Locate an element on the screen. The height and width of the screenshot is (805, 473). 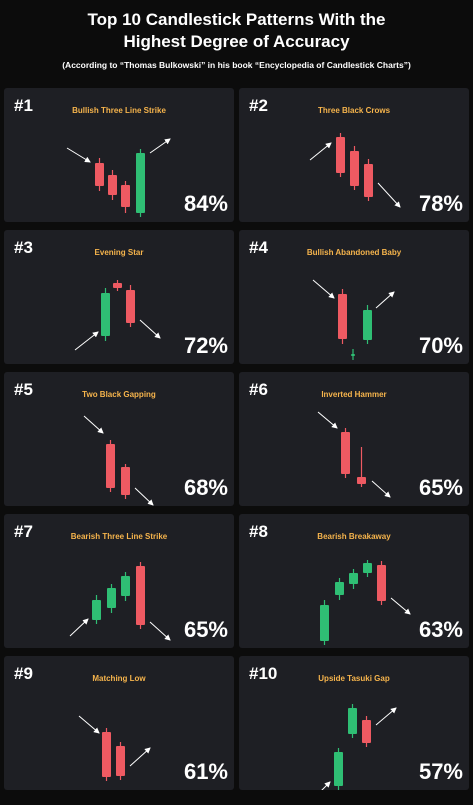
pattern-card: #10 Upside Tasuki Gap 57% is located at coordinates (354, 723).